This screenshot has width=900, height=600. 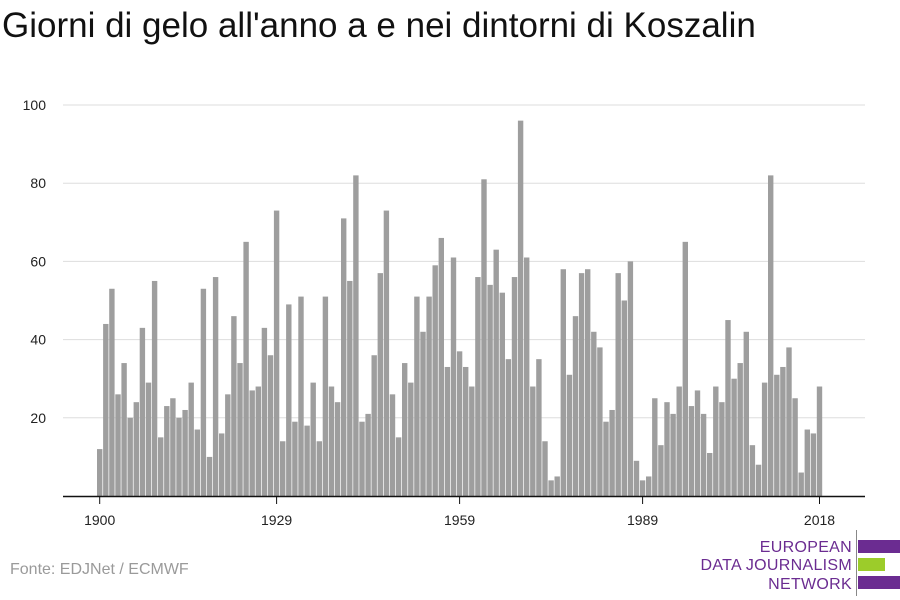 What do you see at coordinates (38, 340) in the screenshot?
I see `y-tick-label: 40` at bounding box center [38, 340].